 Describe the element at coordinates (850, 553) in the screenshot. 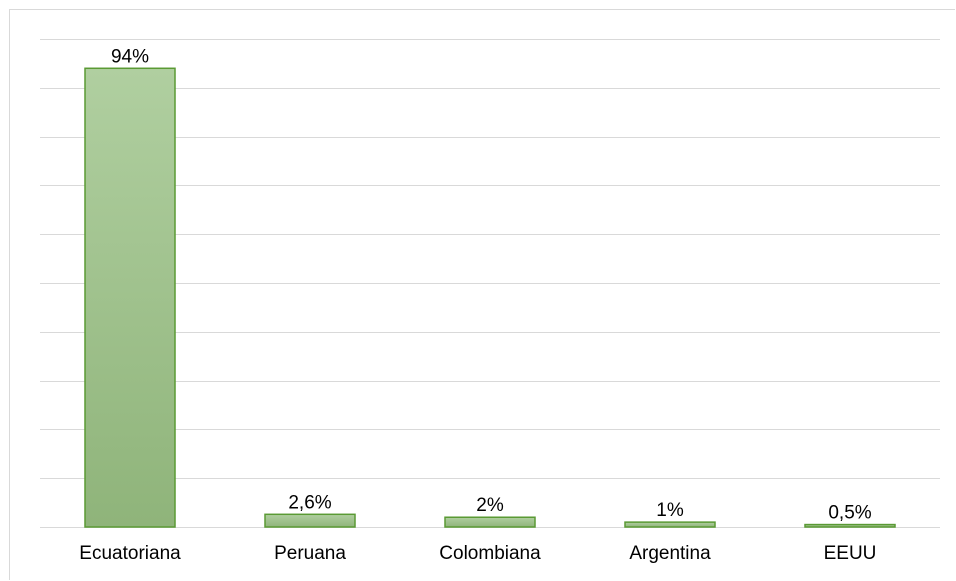

I see `x-tick-label-eeuu: EEUU` at that location.